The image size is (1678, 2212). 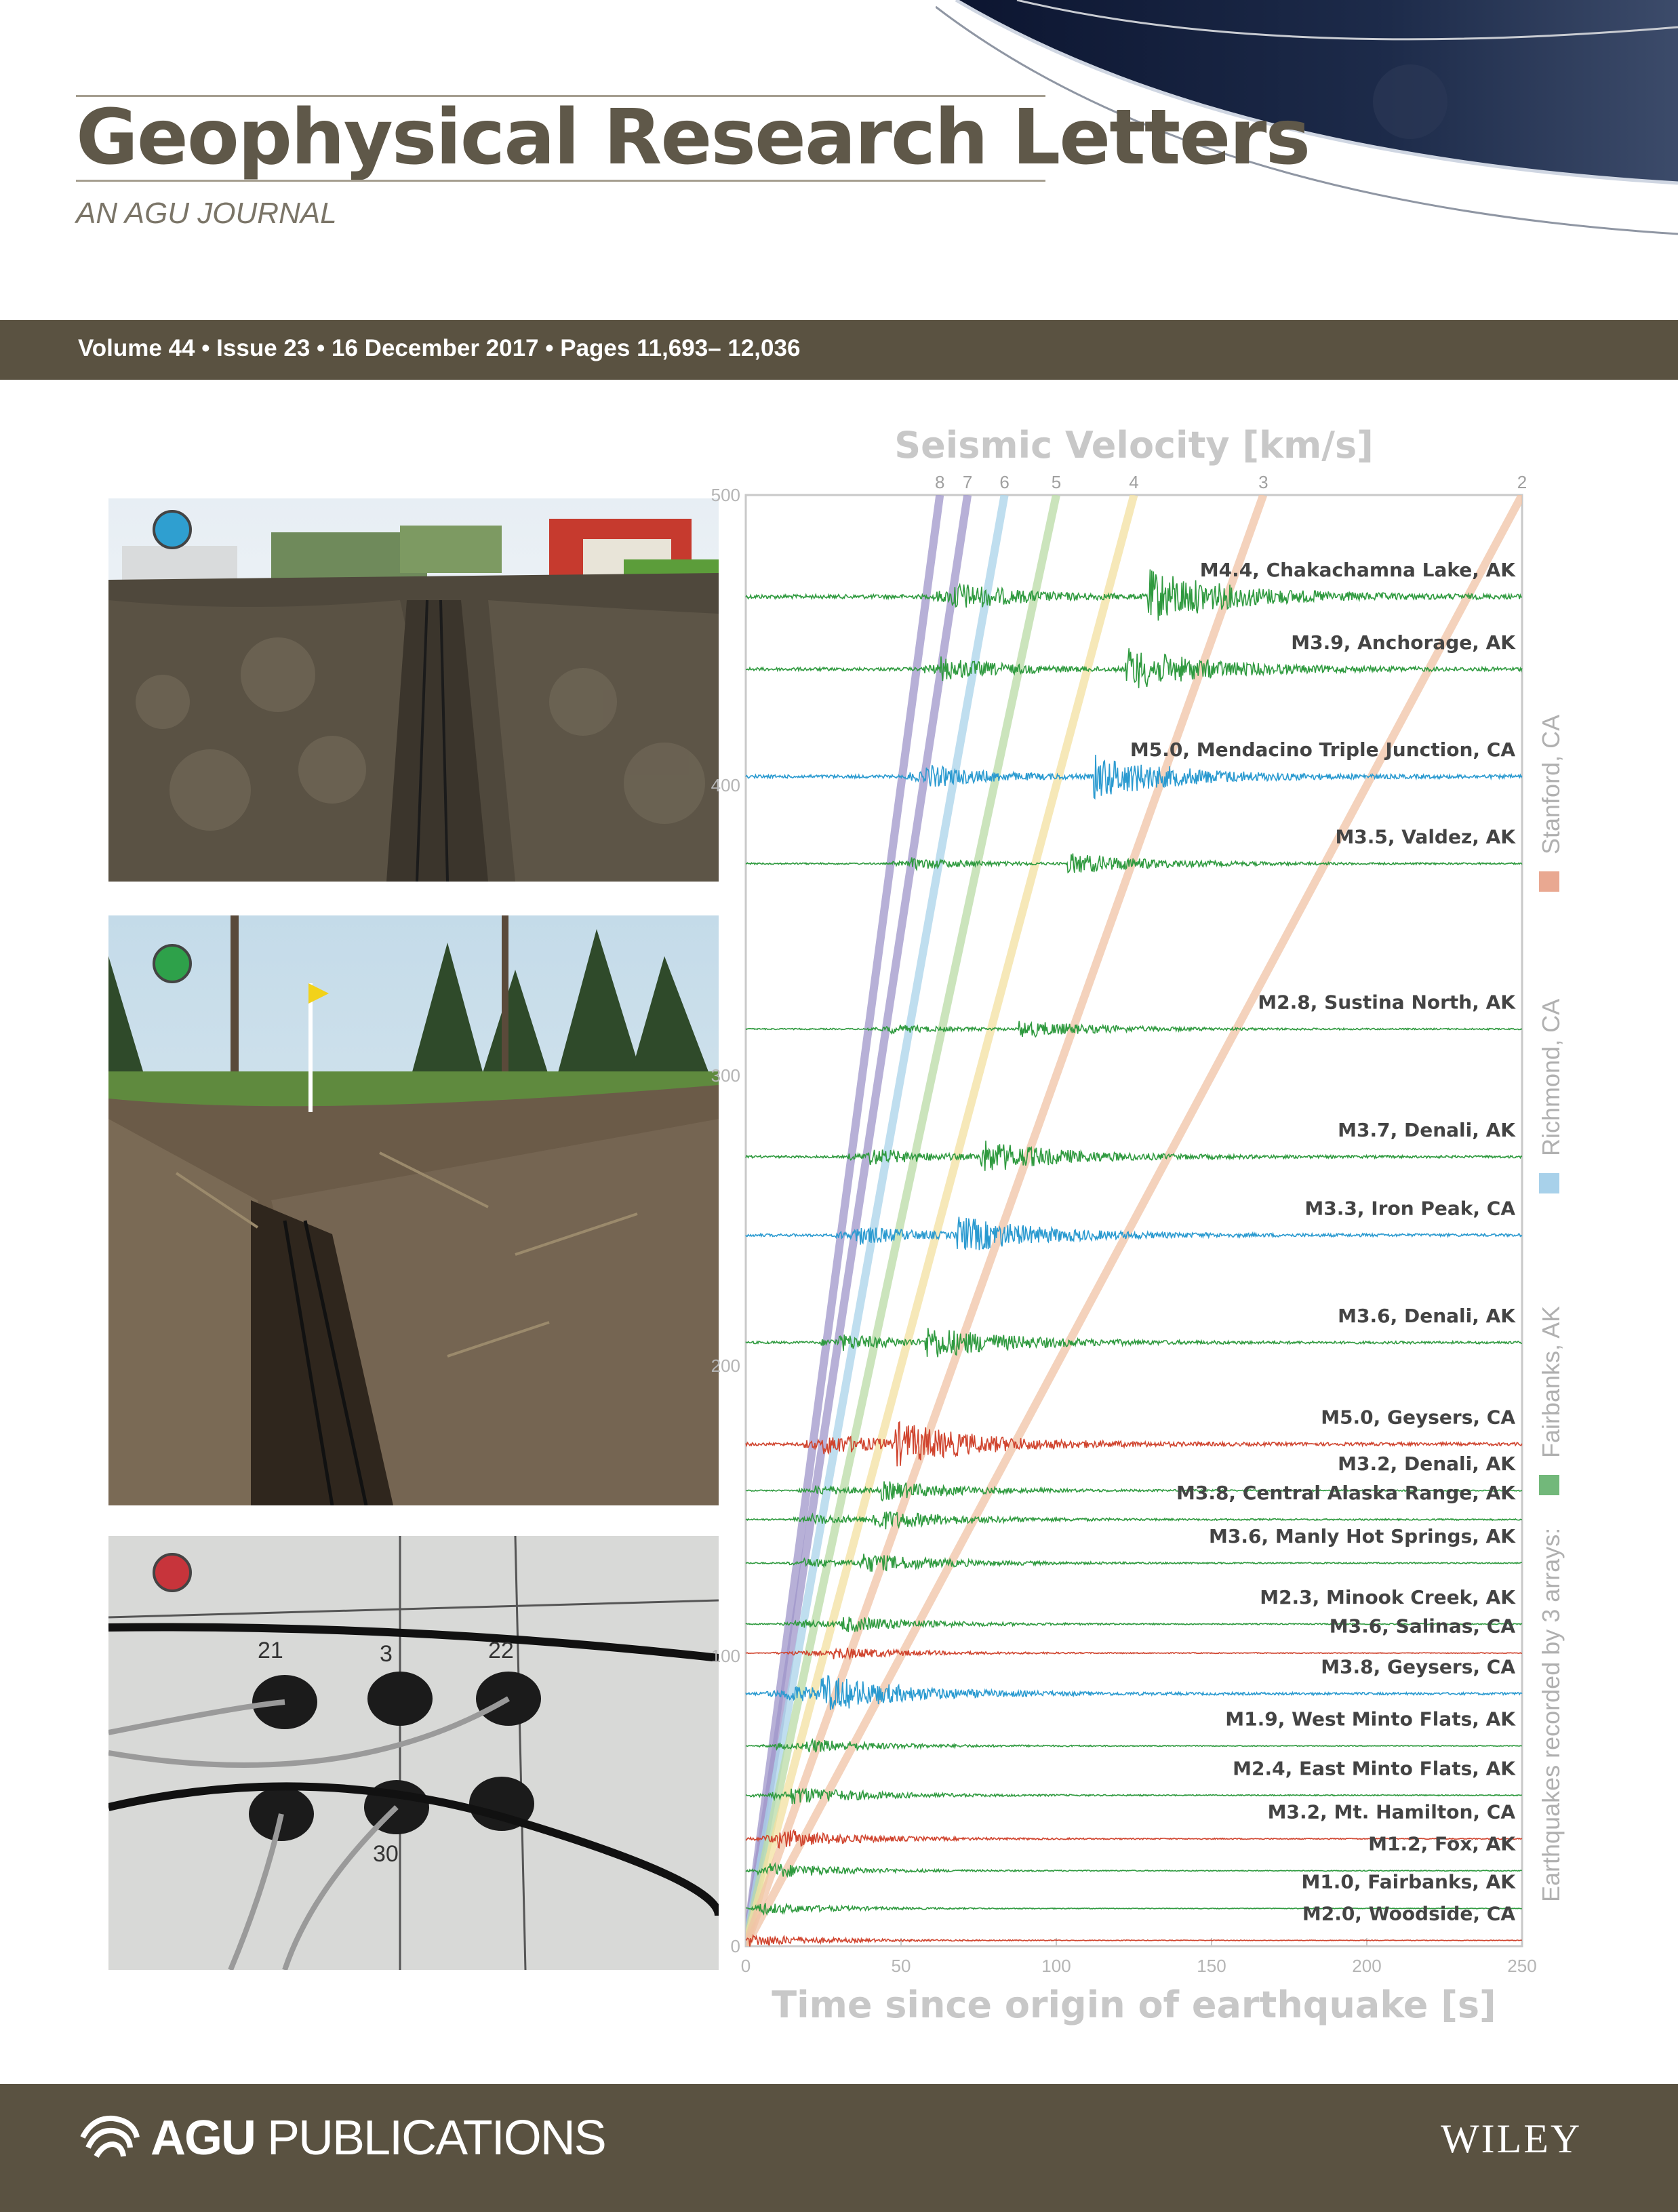 What do you see at coordinates (1387, 1003) in the screenshot?
I see `trace-label: M2.8, Sustina North, AK` at bounding box center [1387, 1003].